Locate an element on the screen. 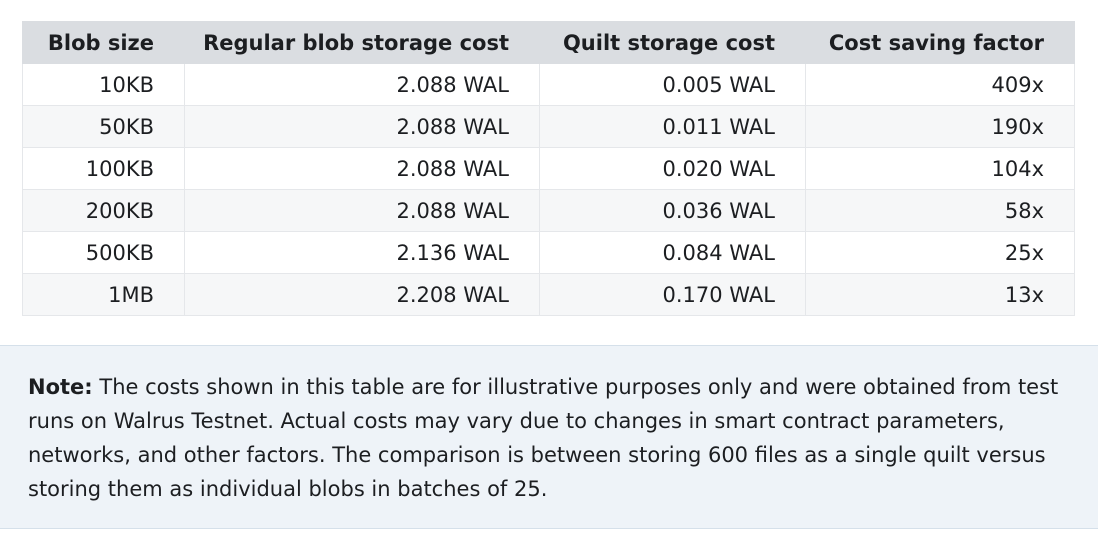 The height and width of the screenshot is (546, 1108). cell-quilt-cost: 0.084 WAL is located at coordinates (672, 252).